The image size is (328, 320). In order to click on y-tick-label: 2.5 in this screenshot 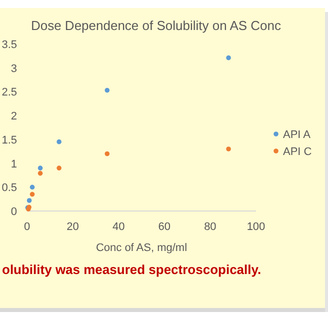, I will do `click(9, 92)`.